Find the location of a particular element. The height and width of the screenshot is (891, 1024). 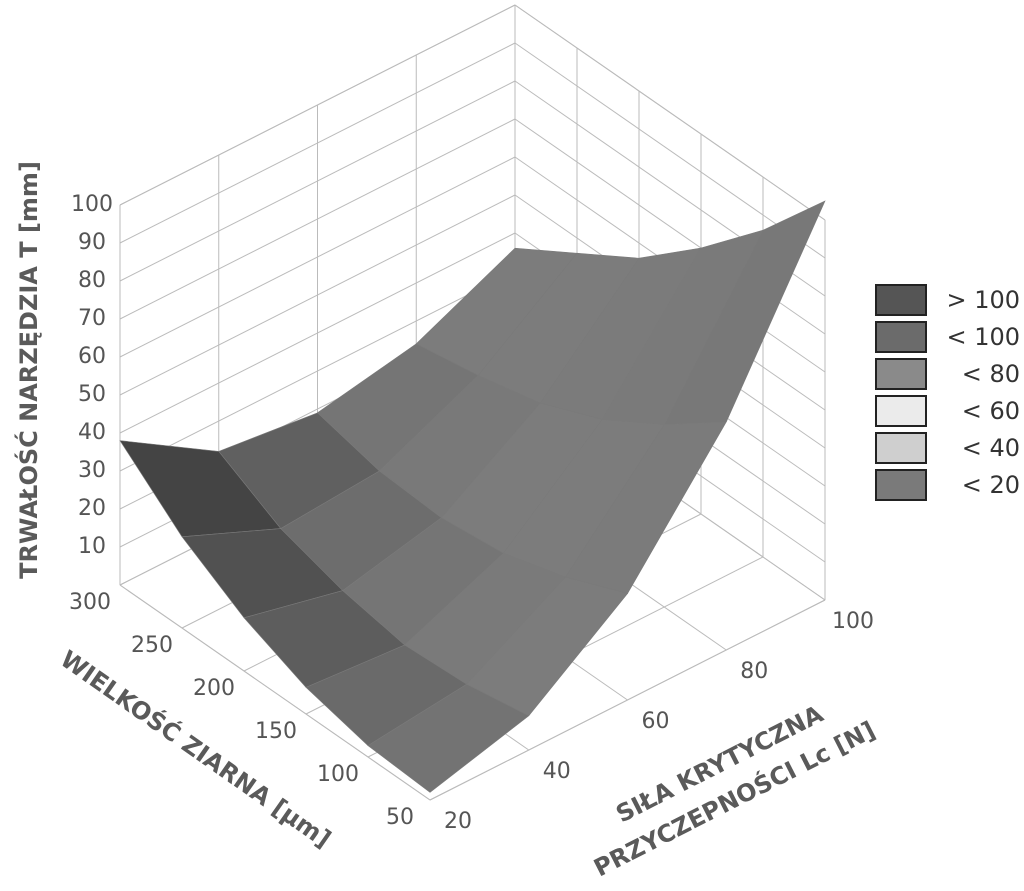

y-tick-label: 300 is located at coordinates (90, 602).